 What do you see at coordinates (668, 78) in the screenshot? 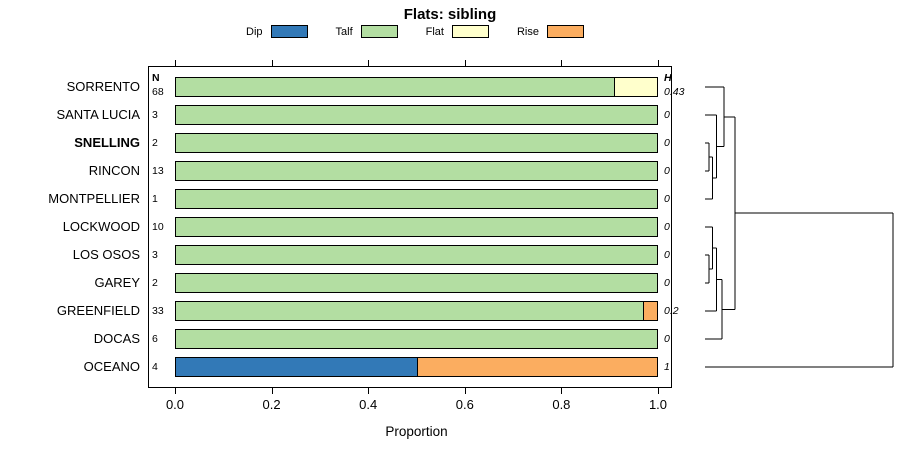
I see `h-column-header: H` at bounding box center [668, 78].